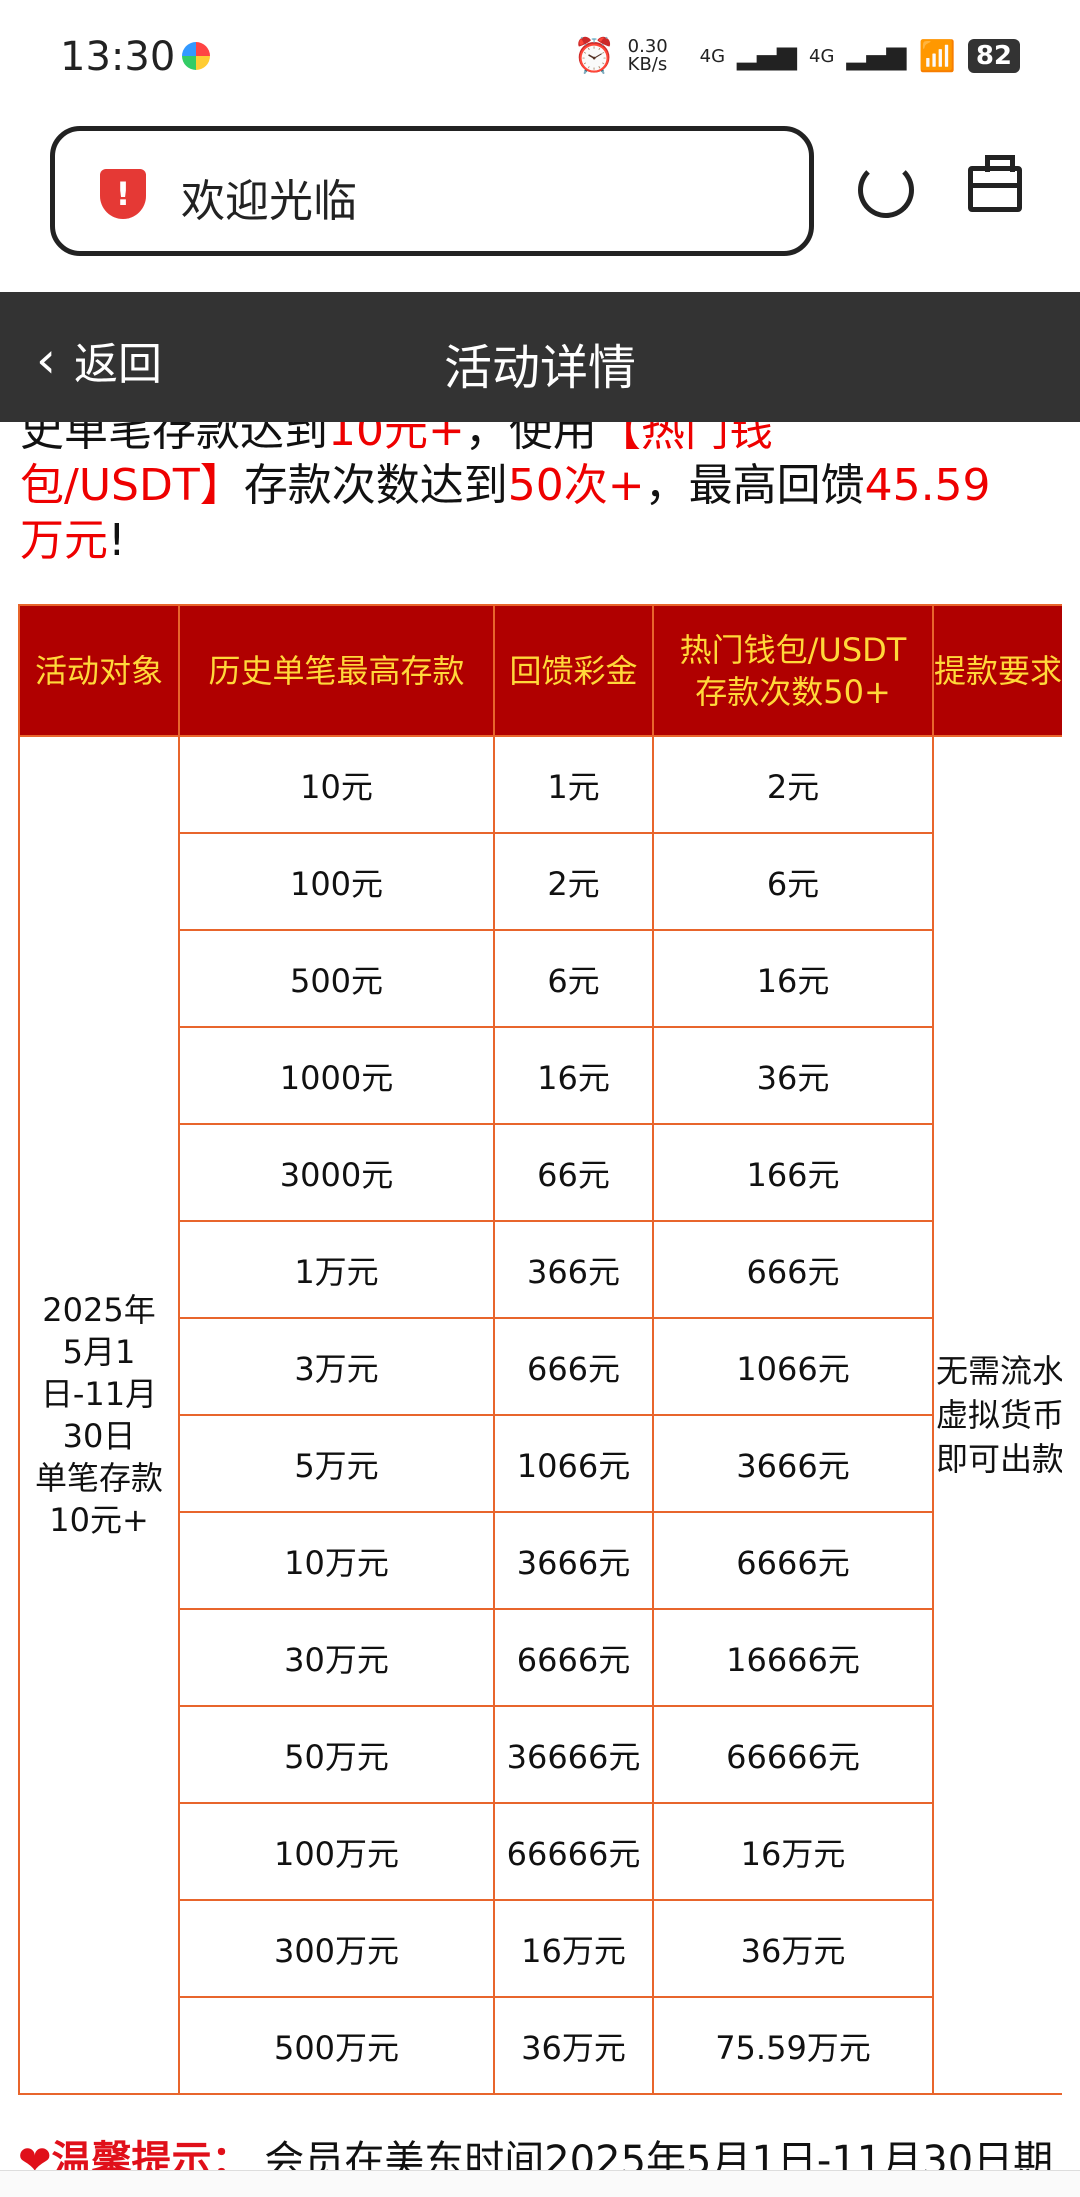 This screenshot has height=2197, width=1080. Describe the element at coordinates (573, 1366) in the screenshot. I see `bonus-cell: 666元` at that location.